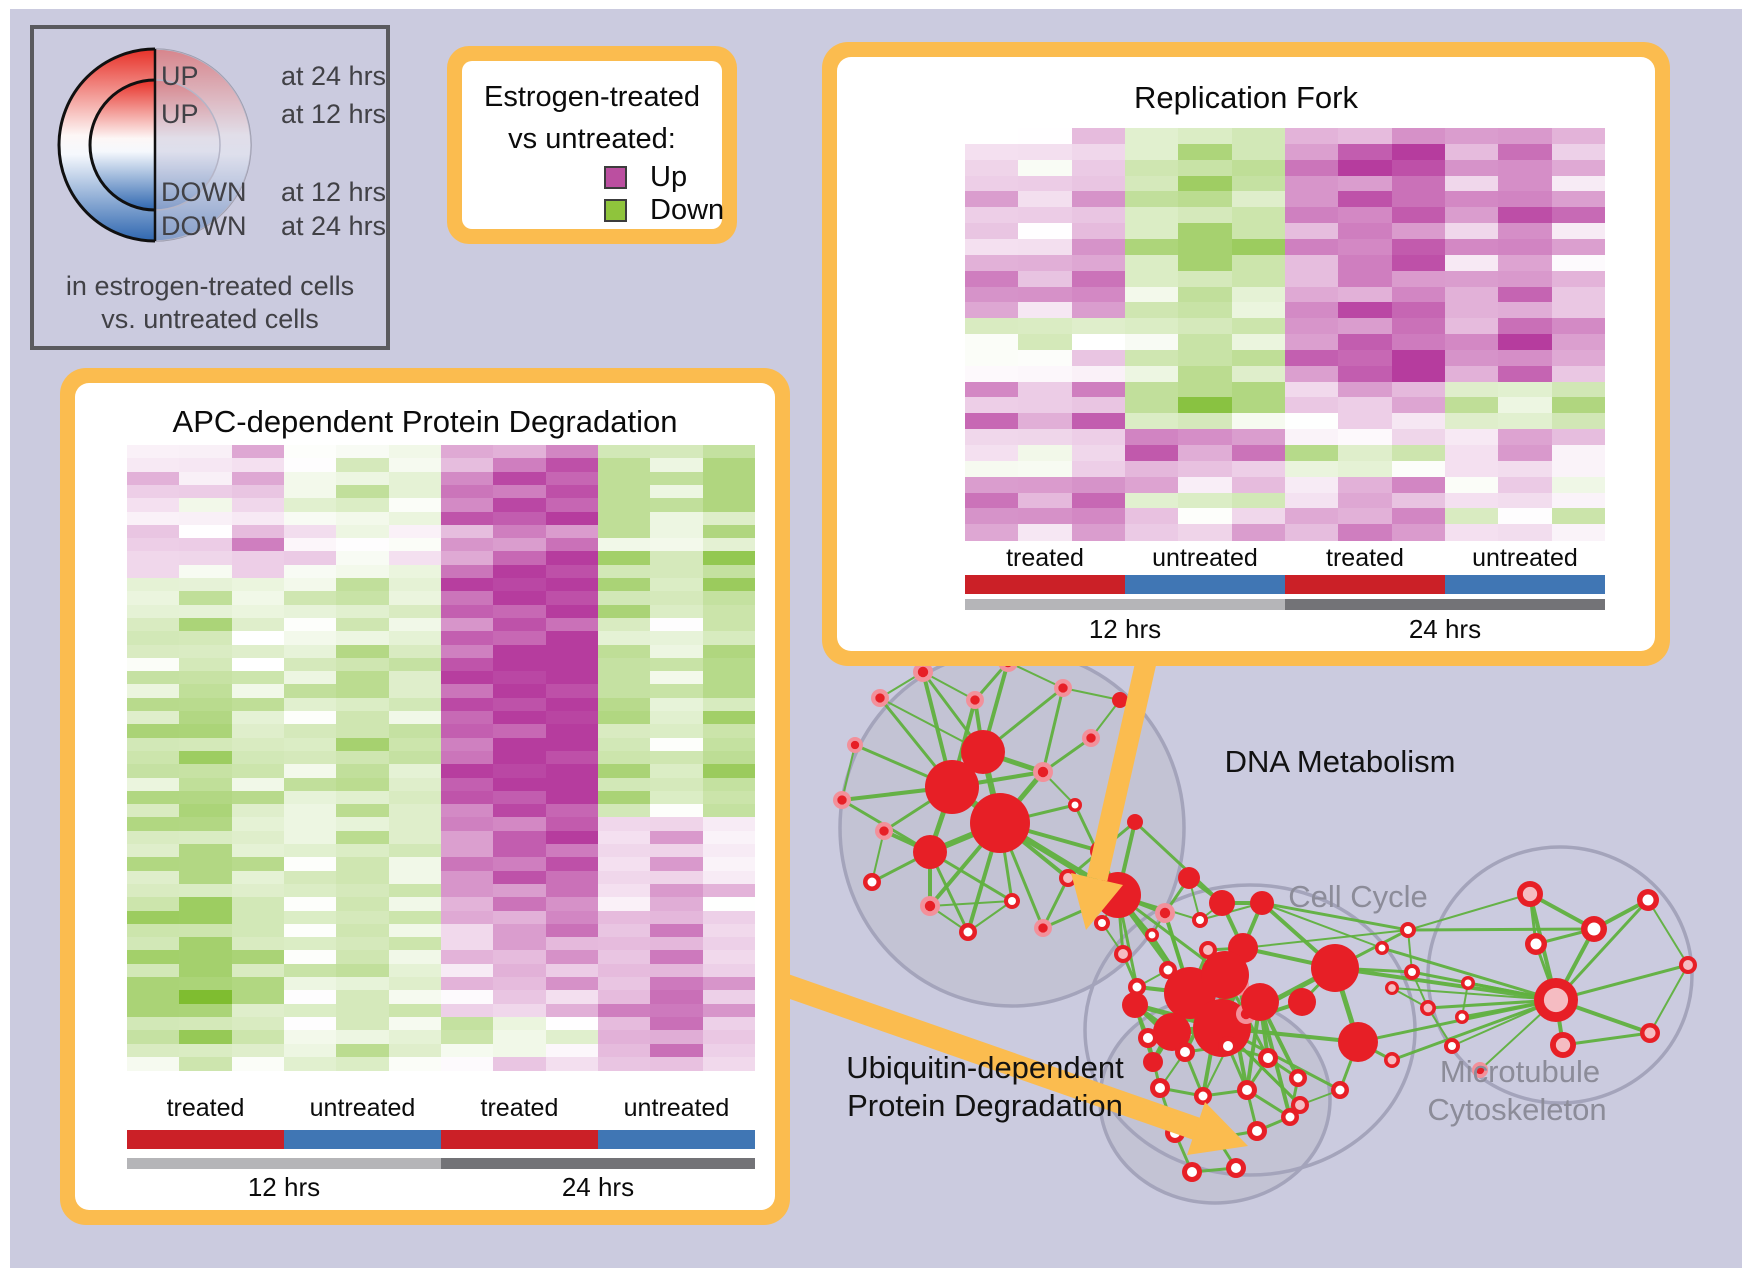 This screenshot has height=1279, width=1750. Describe the element at coordinates (592, 145) in the screenshot. I see `updown-legend-box: Estrogen-treated vs untreated: Up Down` at that location.